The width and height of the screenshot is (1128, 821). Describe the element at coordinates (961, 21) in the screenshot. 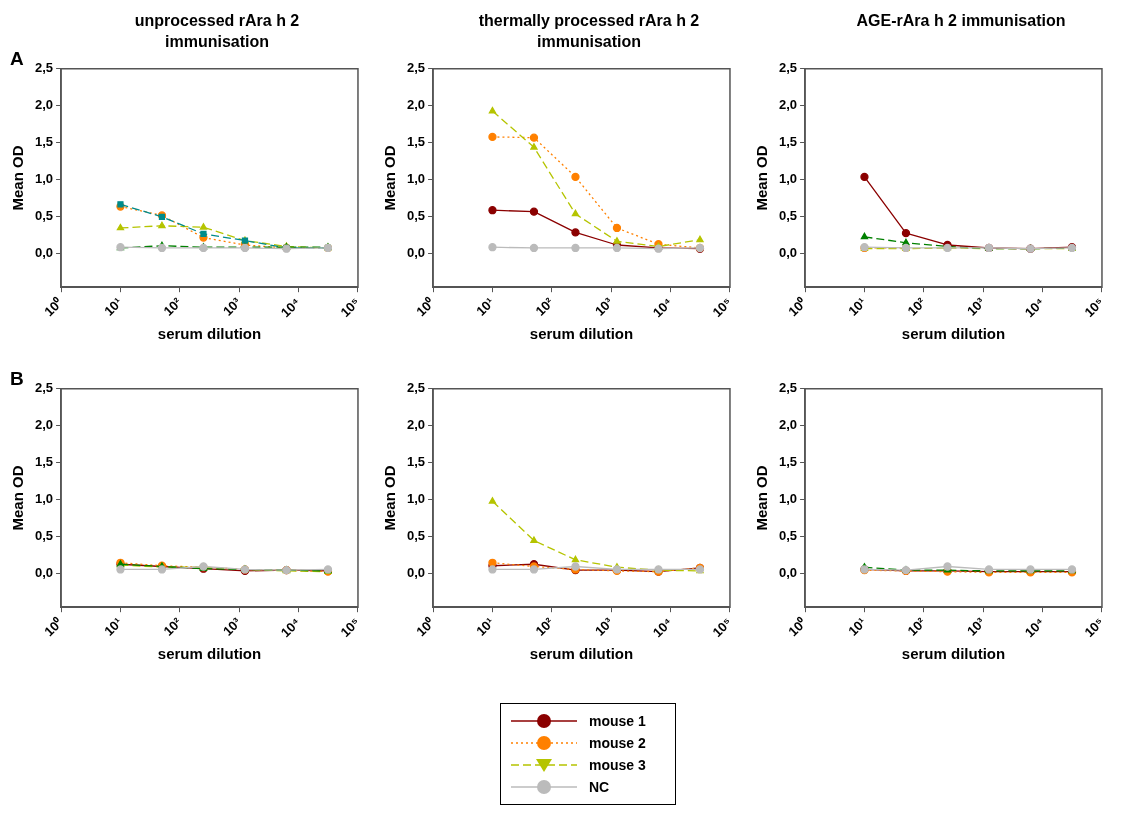

I see `chart-title: AGE-rAra h 2 immunisation` at that location.